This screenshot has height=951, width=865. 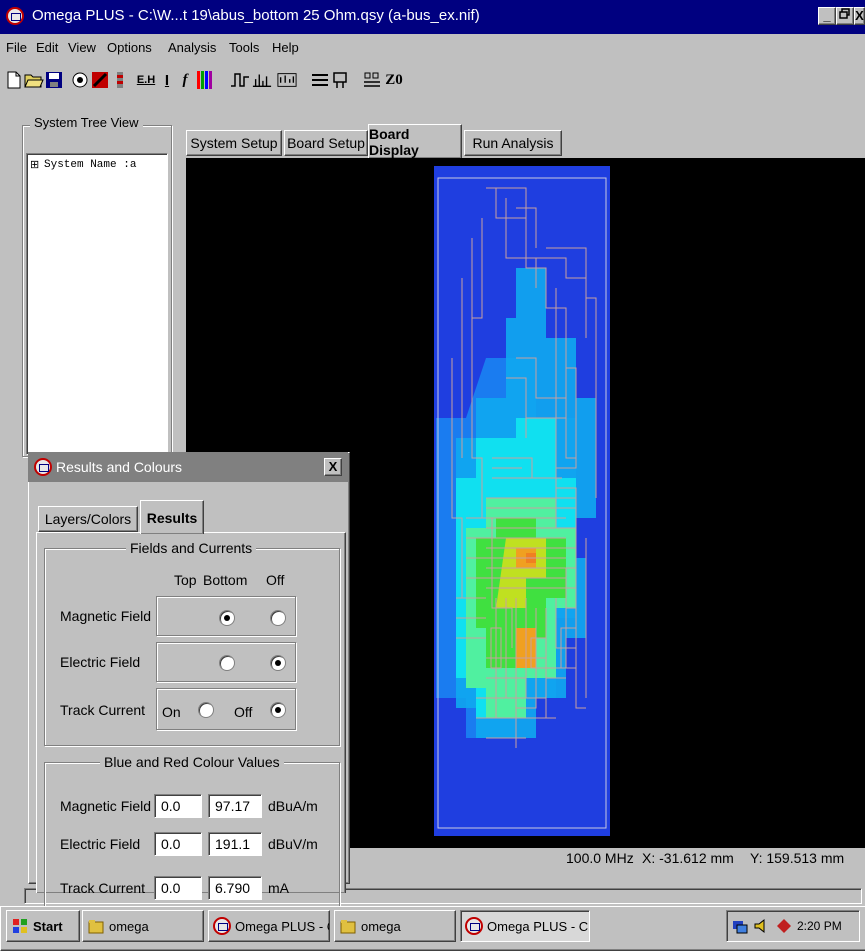 I want to click on tree-expand-icon: ⊞, so click(x=35, y=165).